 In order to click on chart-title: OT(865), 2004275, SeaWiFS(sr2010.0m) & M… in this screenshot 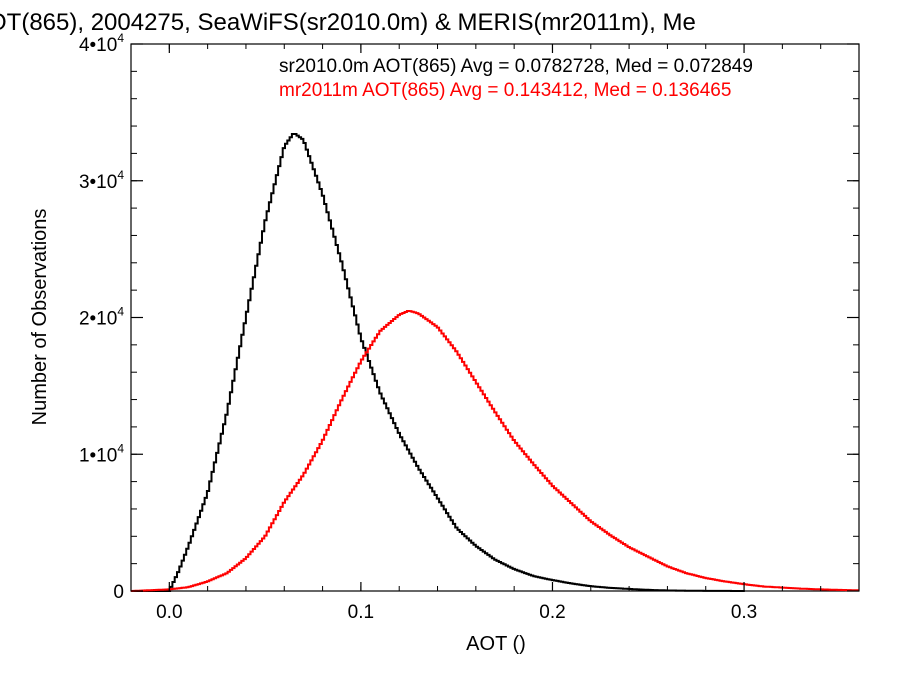, I will do `click(348, 22)`.